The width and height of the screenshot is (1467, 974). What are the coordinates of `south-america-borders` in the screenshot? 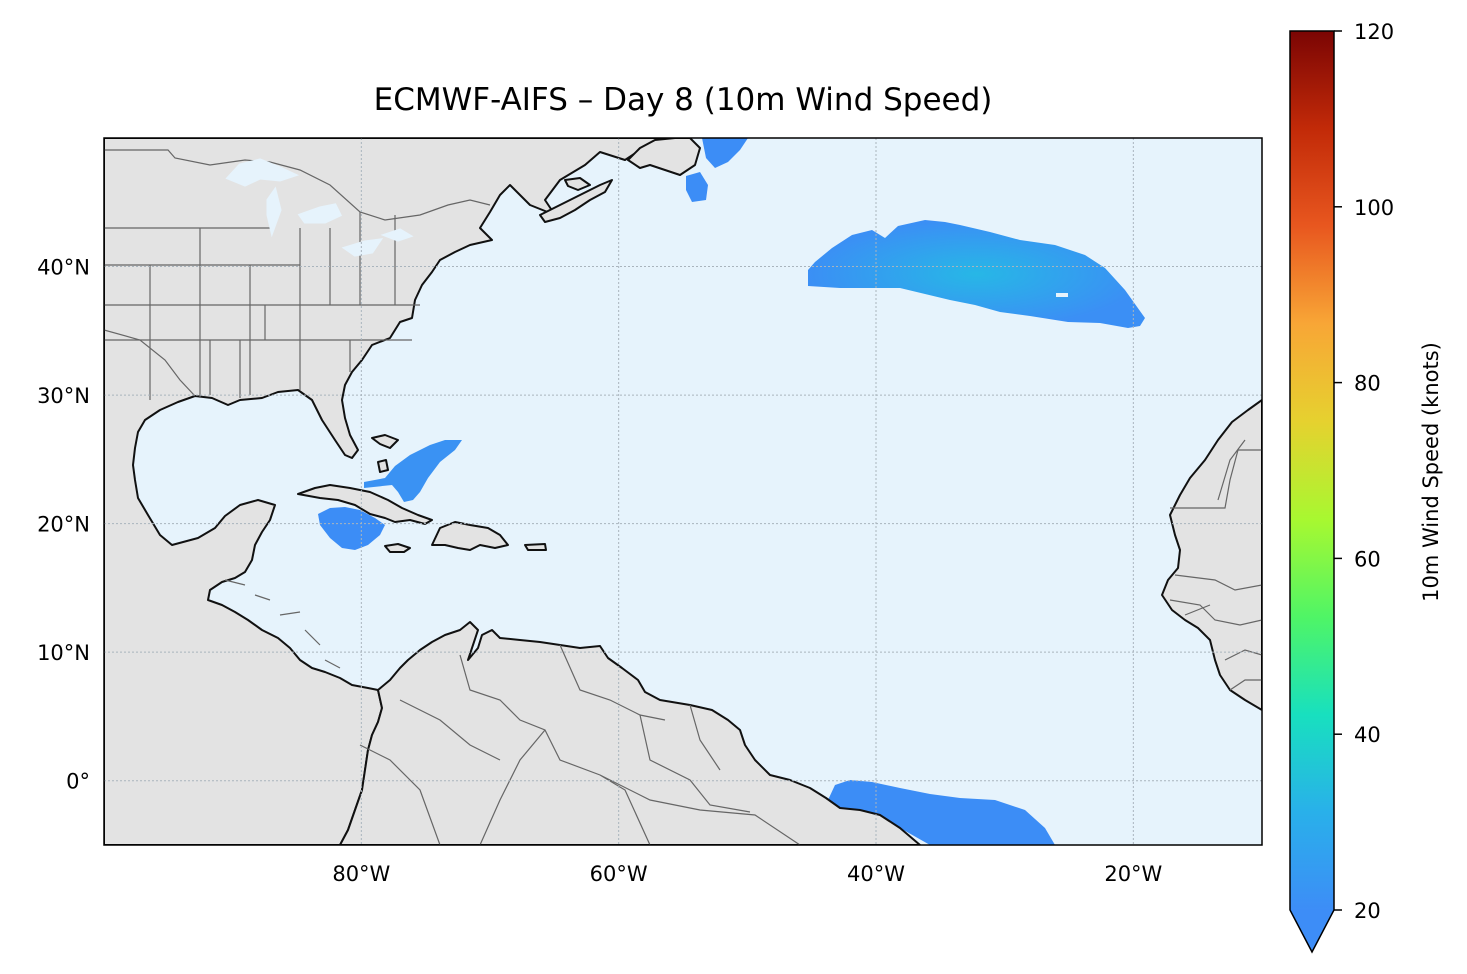 It's located at (580, 744).